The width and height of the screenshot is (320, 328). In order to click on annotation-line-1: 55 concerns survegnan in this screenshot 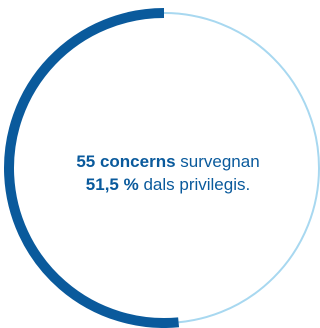, I will do `click(160, 161)`.